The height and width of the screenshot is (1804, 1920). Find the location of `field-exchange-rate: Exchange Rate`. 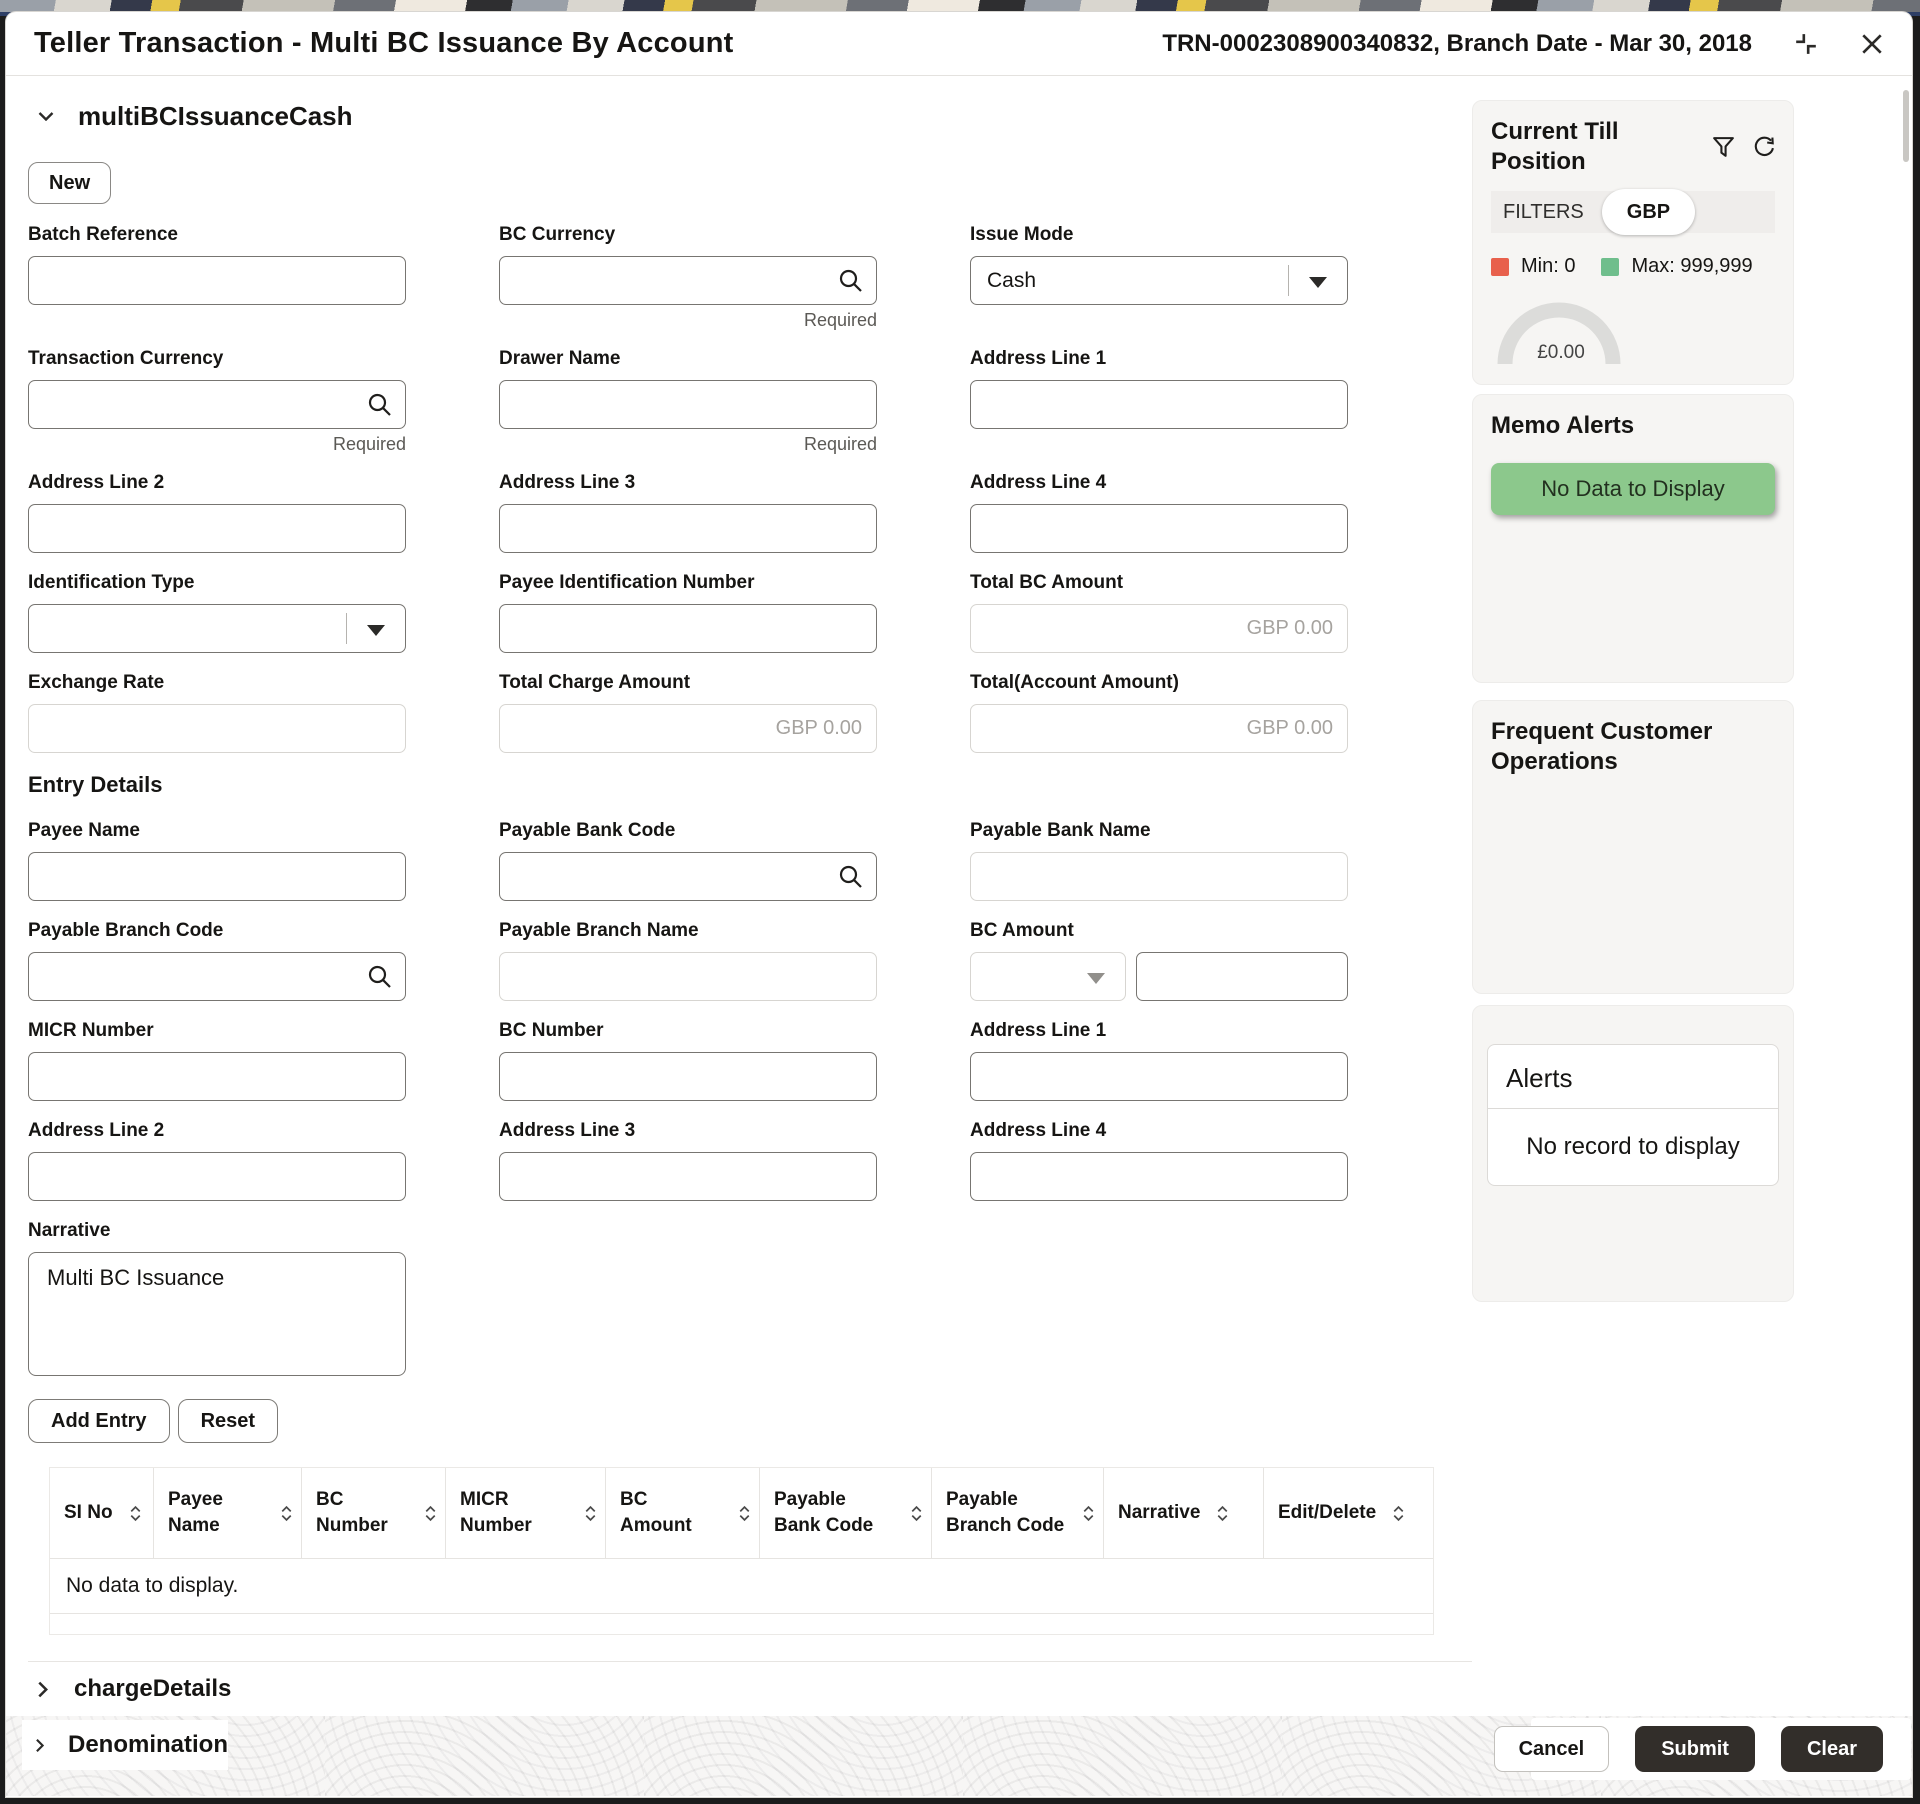

field-exchange-rate: Exchange Rate is located at coordinates (217, 712).